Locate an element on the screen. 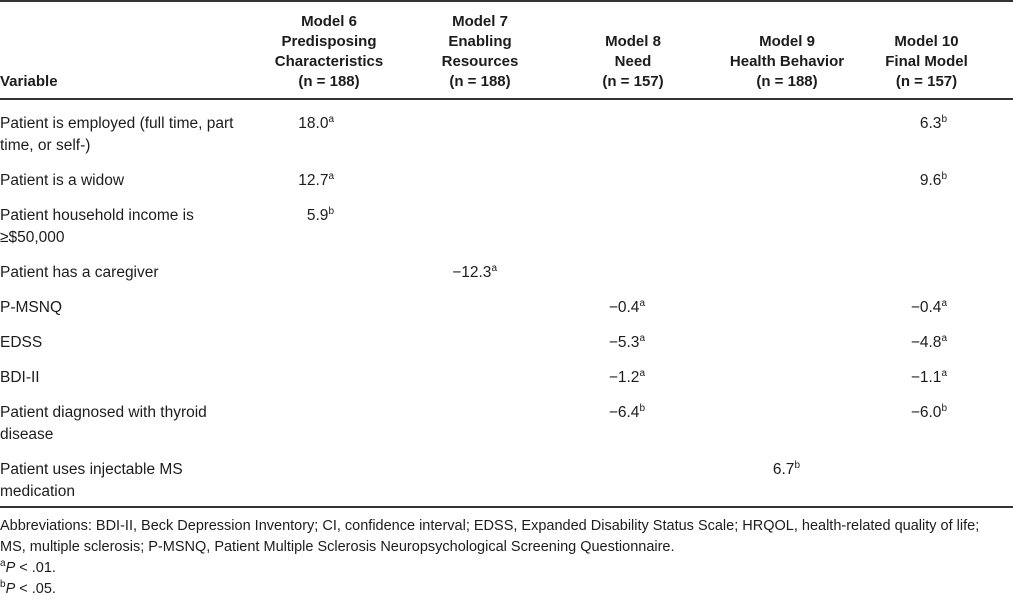  table-row: BDI-II −1.2a −1.1a is located at coordinates (506, 371).